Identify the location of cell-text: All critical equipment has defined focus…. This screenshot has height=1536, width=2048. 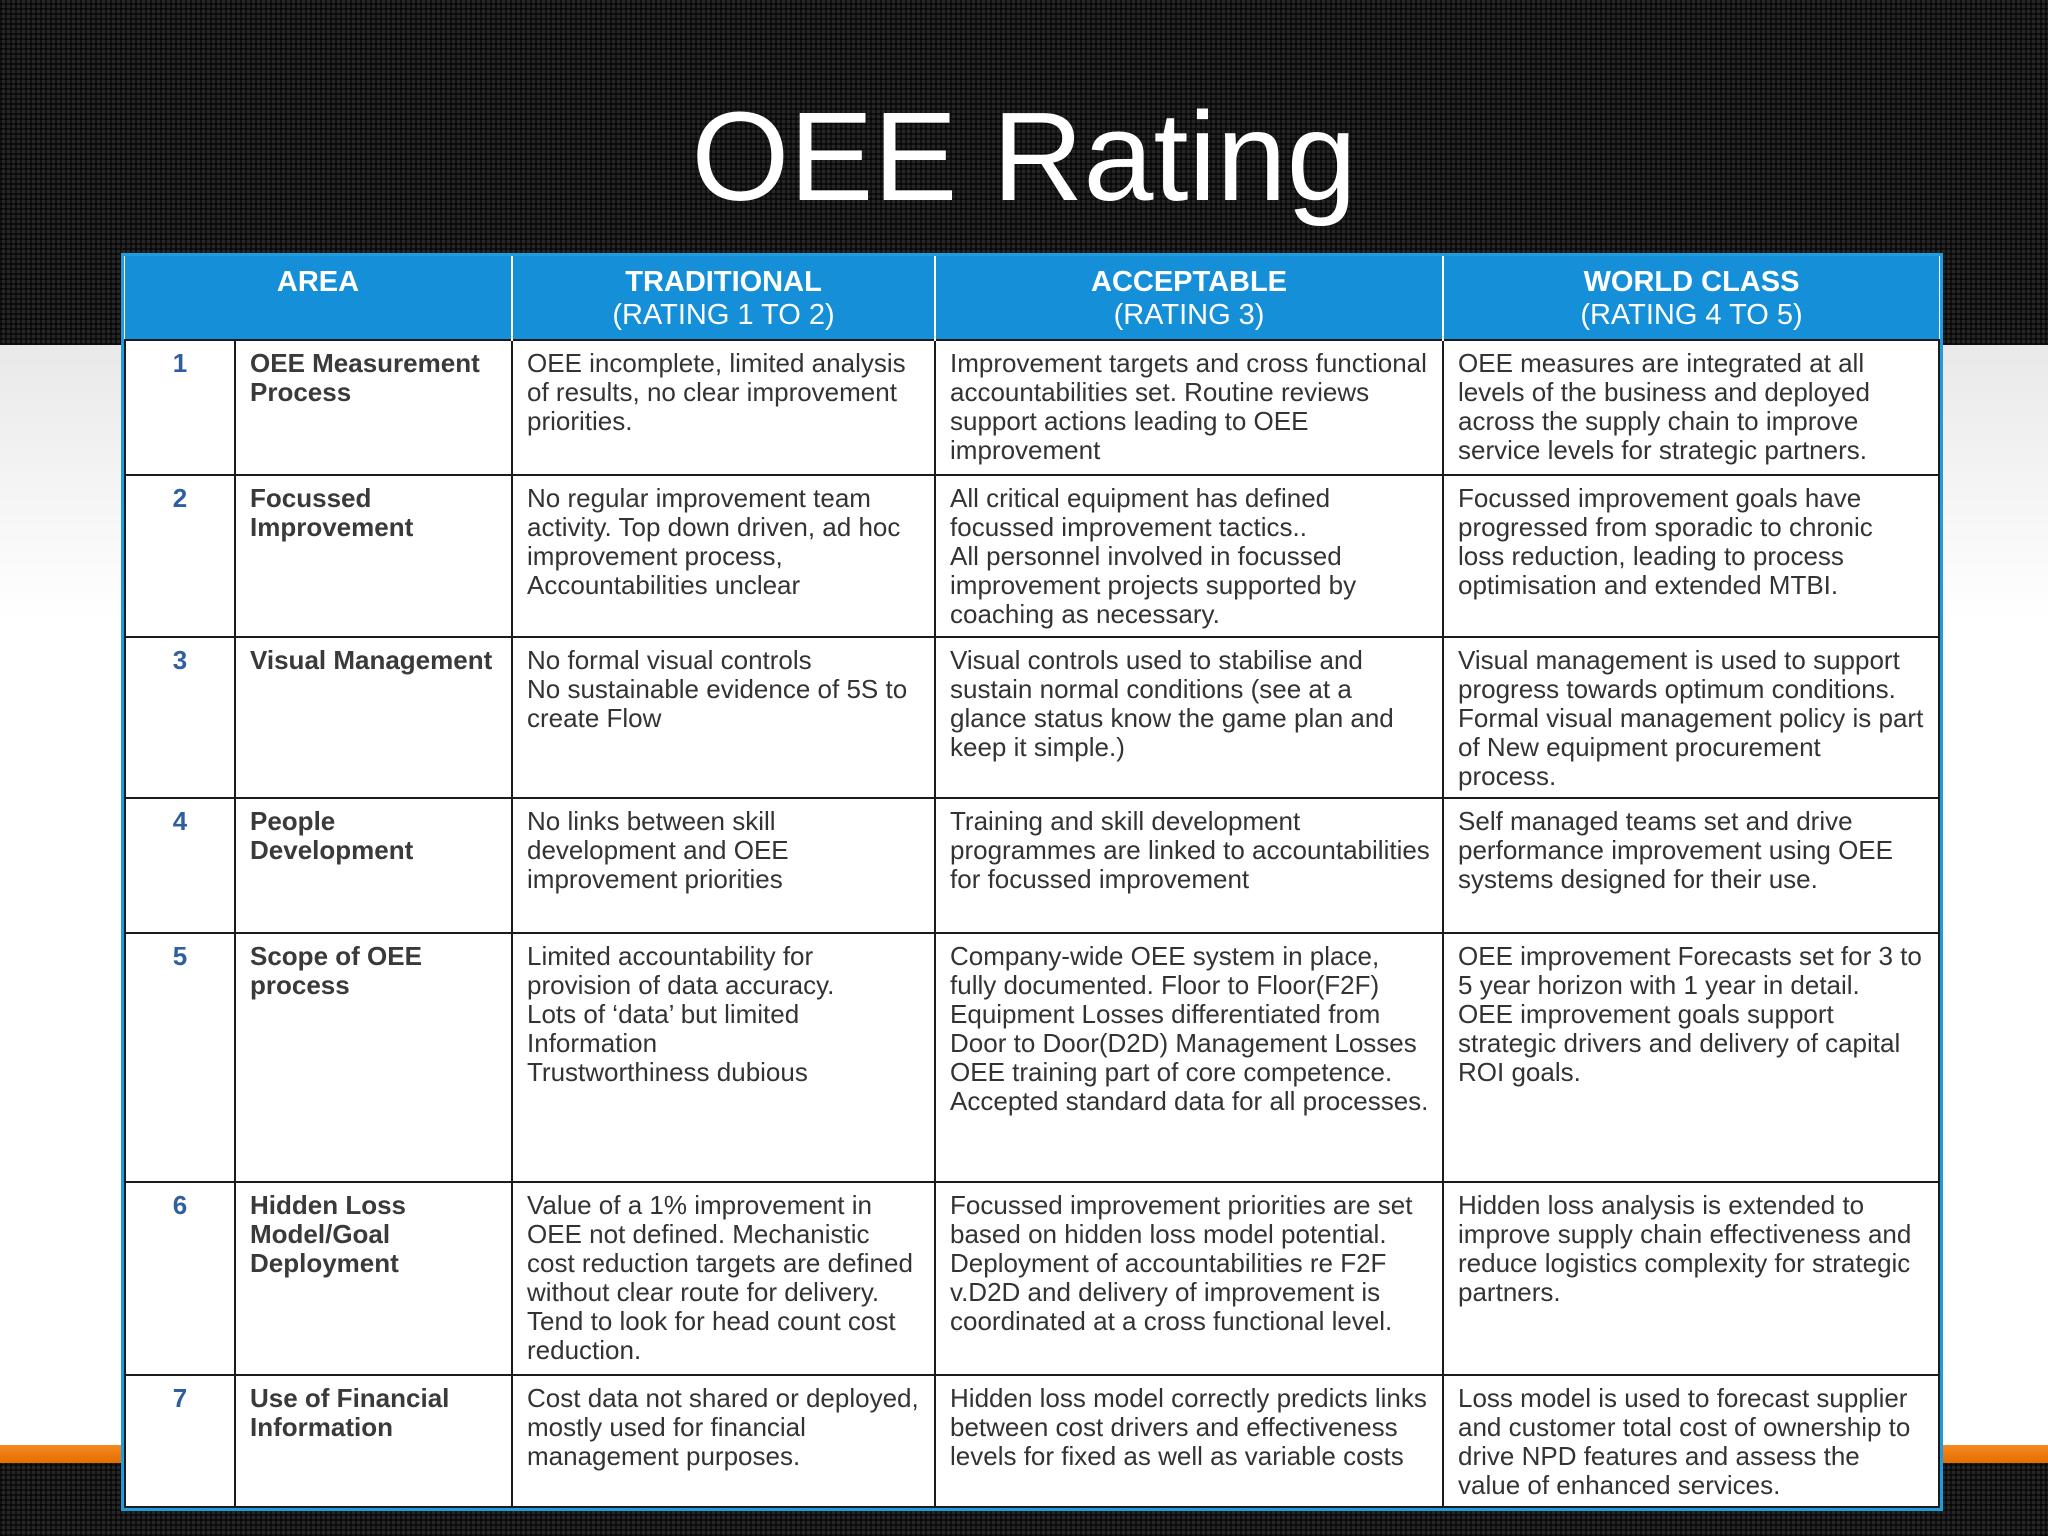
(1140, 512).